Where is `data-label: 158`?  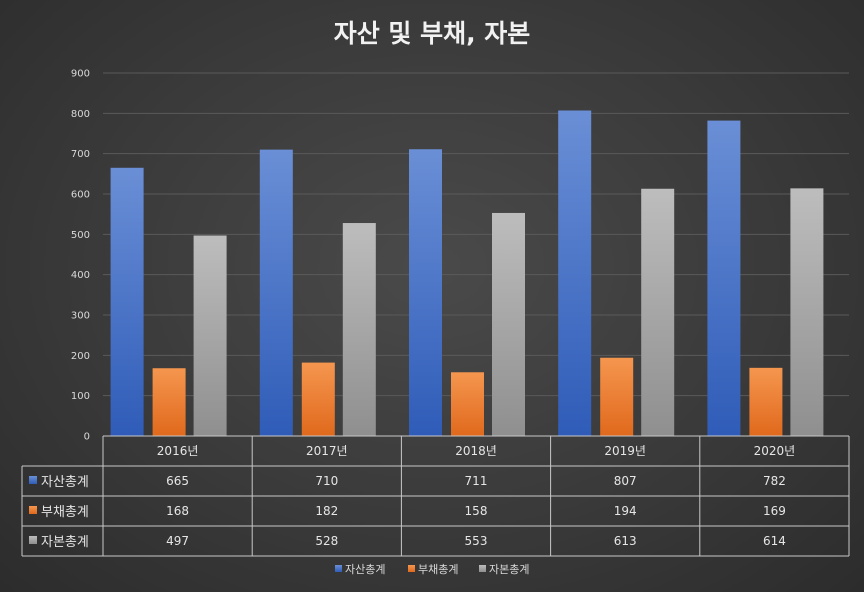 data-label: 158 is located at coordinates (476, 511).